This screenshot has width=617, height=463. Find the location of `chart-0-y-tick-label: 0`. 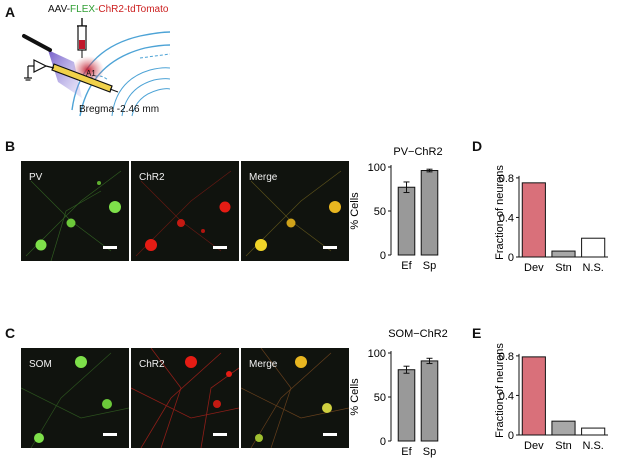

chart-0-y-tick-label: 0 is located at coordinates (383, 256).